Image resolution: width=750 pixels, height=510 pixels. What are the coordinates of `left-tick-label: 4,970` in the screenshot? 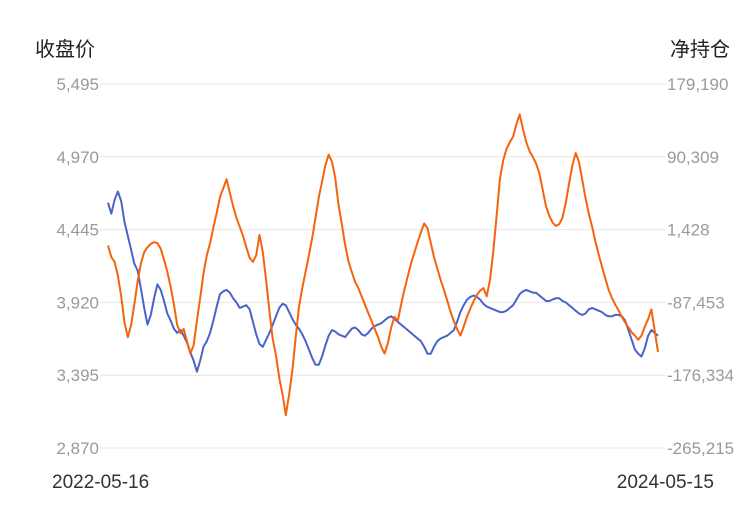 It's located at (77, 157).